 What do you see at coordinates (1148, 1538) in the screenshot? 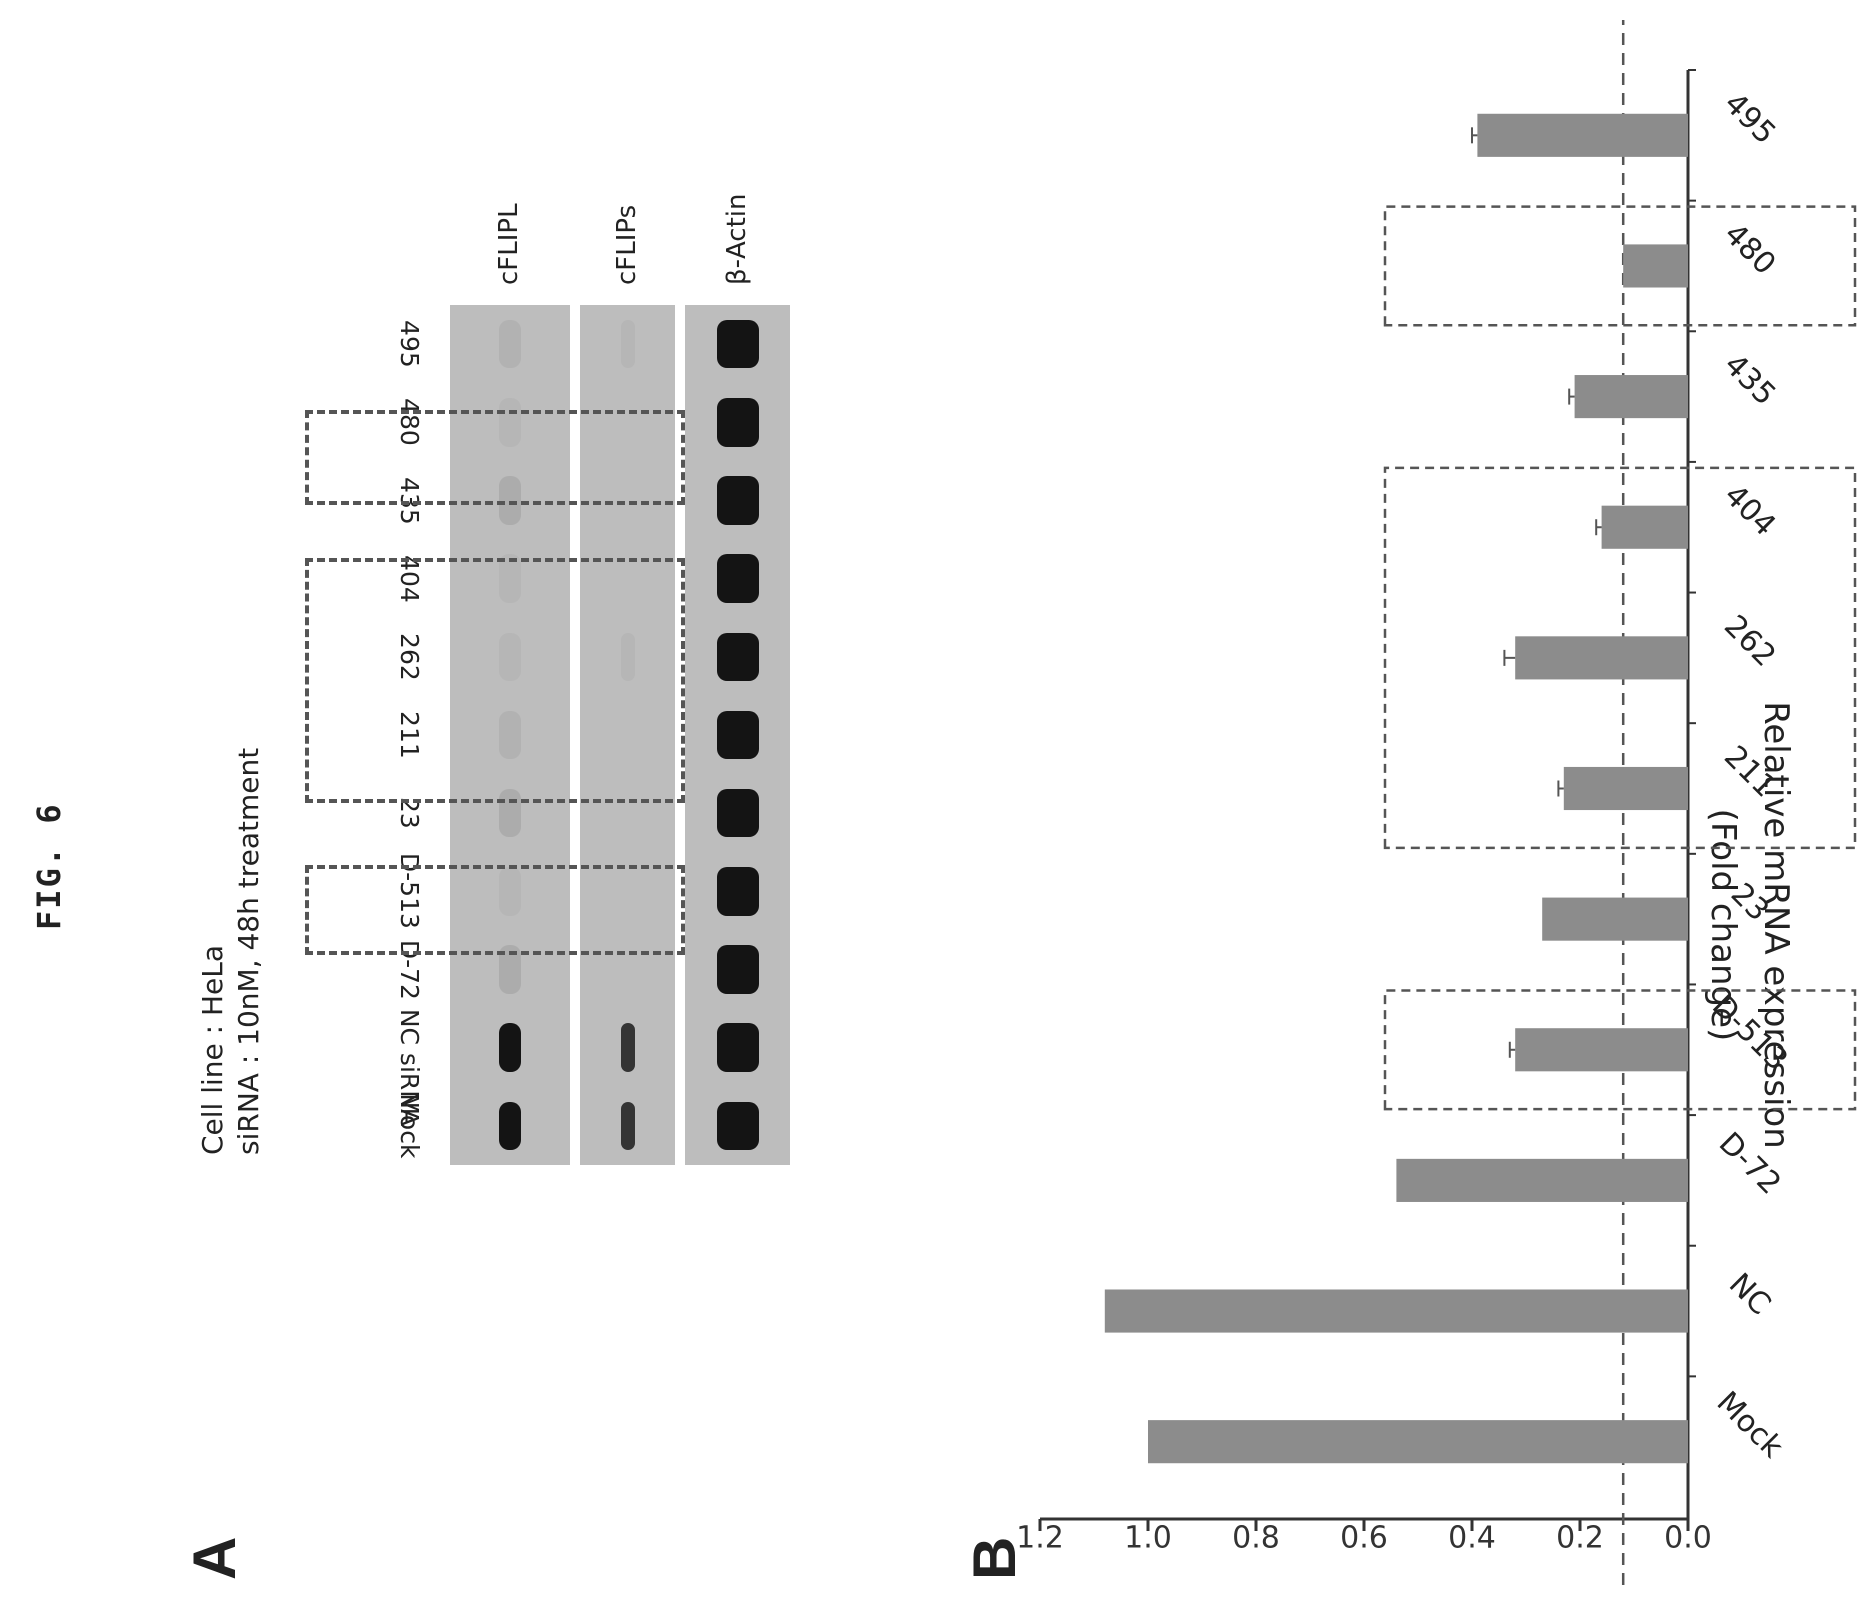
I see `y-tick-label: 1.0` at bounding box center [1148, 1538].